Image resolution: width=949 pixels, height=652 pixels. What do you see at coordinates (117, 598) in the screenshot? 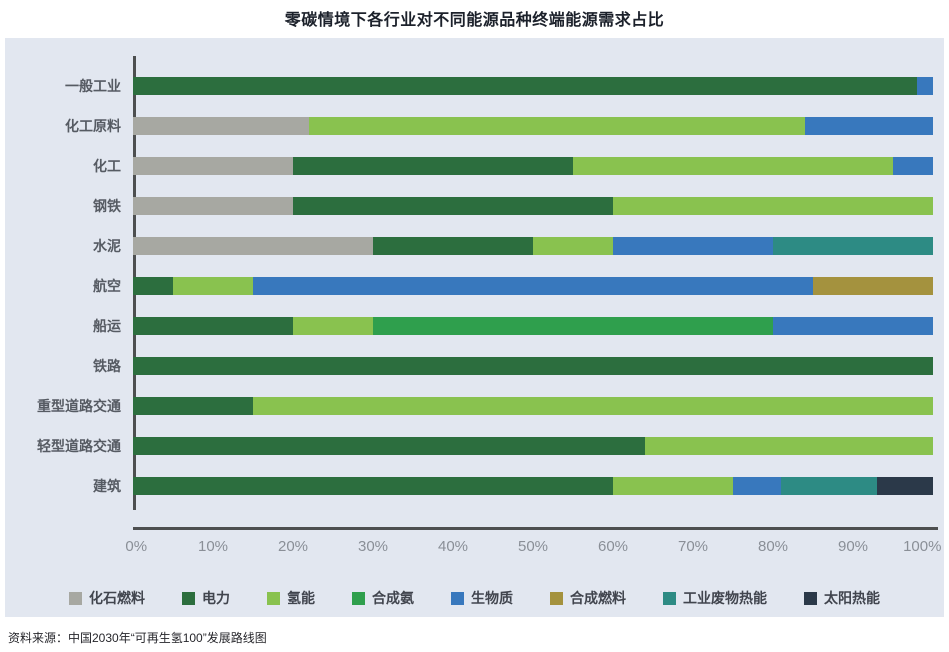
I see `legend-label: 化石燃料` at bounding box center [117, 598].